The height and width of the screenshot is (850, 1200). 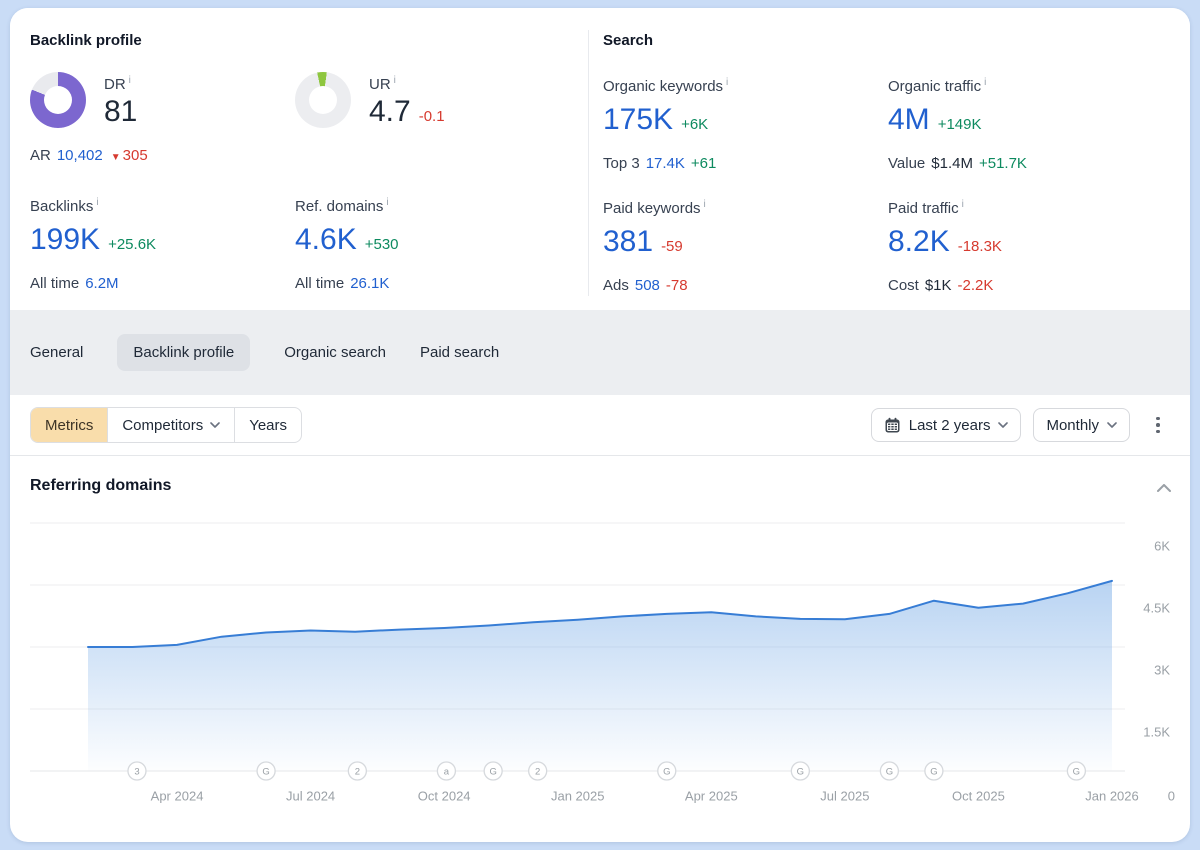 What do you see at coordinates (69, 425) in the screenshot?
I see `metrics-button: Metrics` at bounding box center [69, 425].